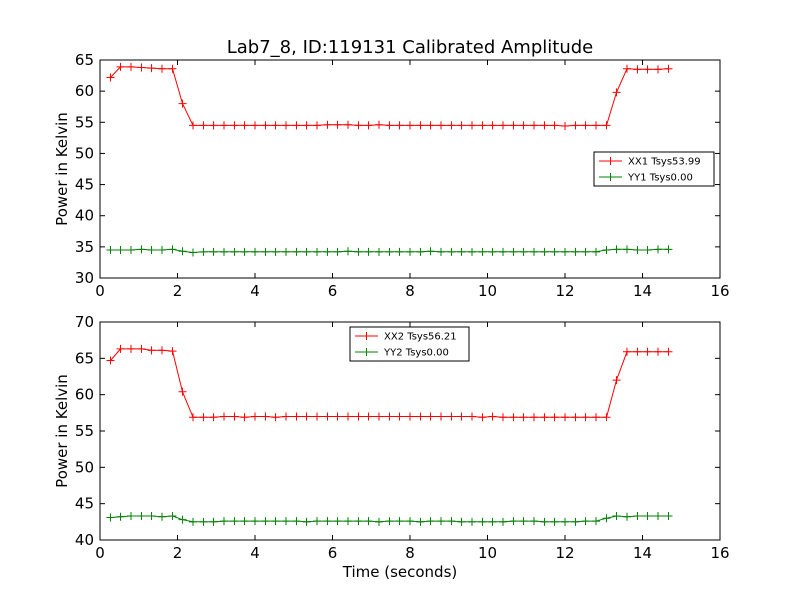 Image resolution: width=800 pixels, height=600 pixels. Describe the element at coordinates (178, 553) in the screenshot. I see `x-tick-label: 2` at that location.